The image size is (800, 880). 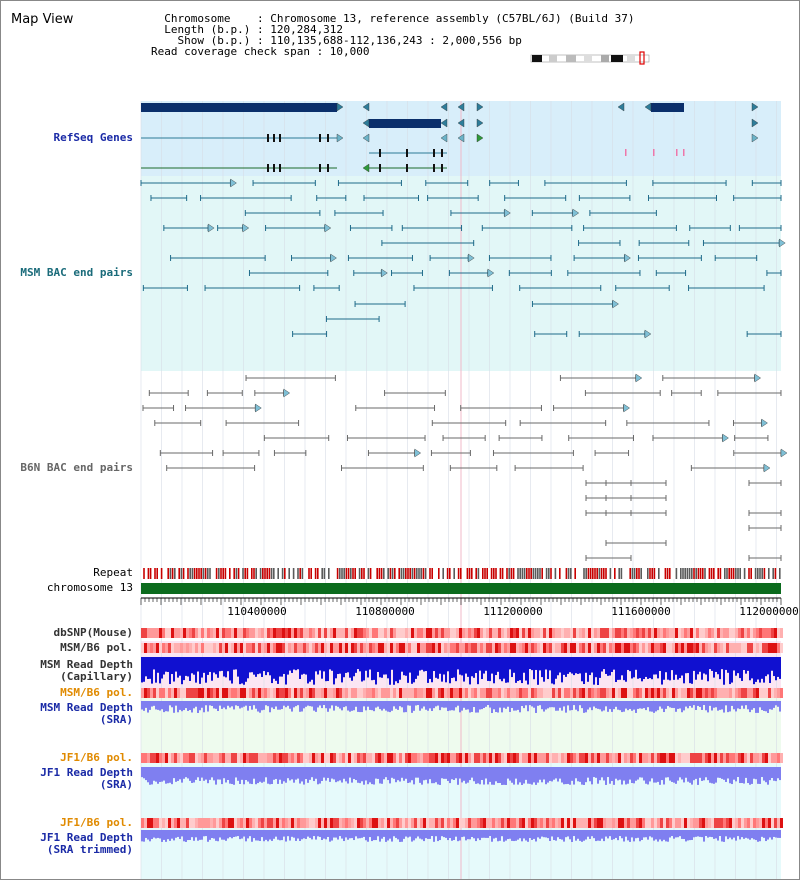 What do you see at coordinates (96, 757) in the screenshot?
I see `track-label-jf1-b6-pol-1: JF1/B6 pol.` at bounding box center [96, 757].